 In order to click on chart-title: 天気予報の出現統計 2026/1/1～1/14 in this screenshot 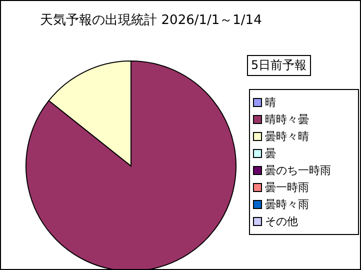, I will do `click(151, 20)`.